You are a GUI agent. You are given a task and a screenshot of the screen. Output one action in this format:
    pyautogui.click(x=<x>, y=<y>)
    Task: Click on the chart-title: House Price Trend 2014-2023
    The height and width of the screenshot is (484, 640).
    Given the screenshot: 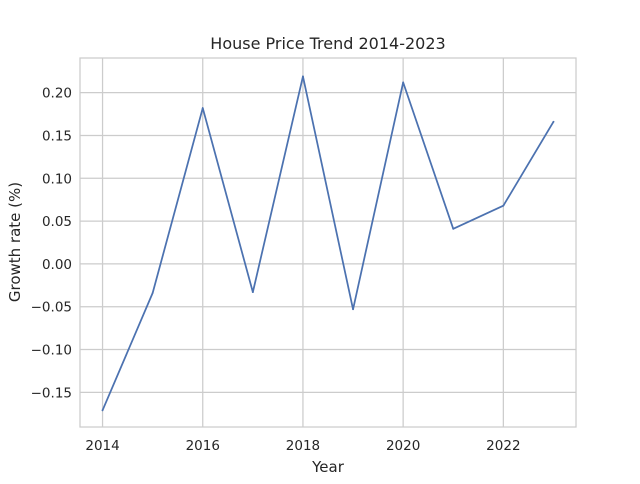 What is the action you would take?
    pyautogui.click(x=327, y=43)
    